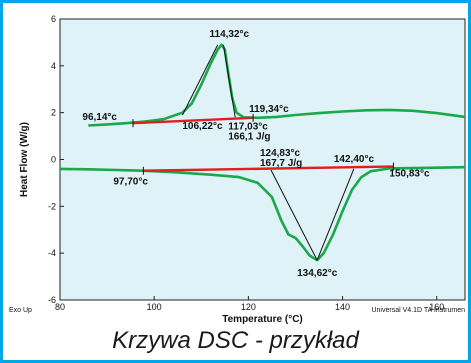  What do you see at coordinates (53, 19) in the screenshot?
I see `y-tick-label: 6` at bounding box center [53, 19].